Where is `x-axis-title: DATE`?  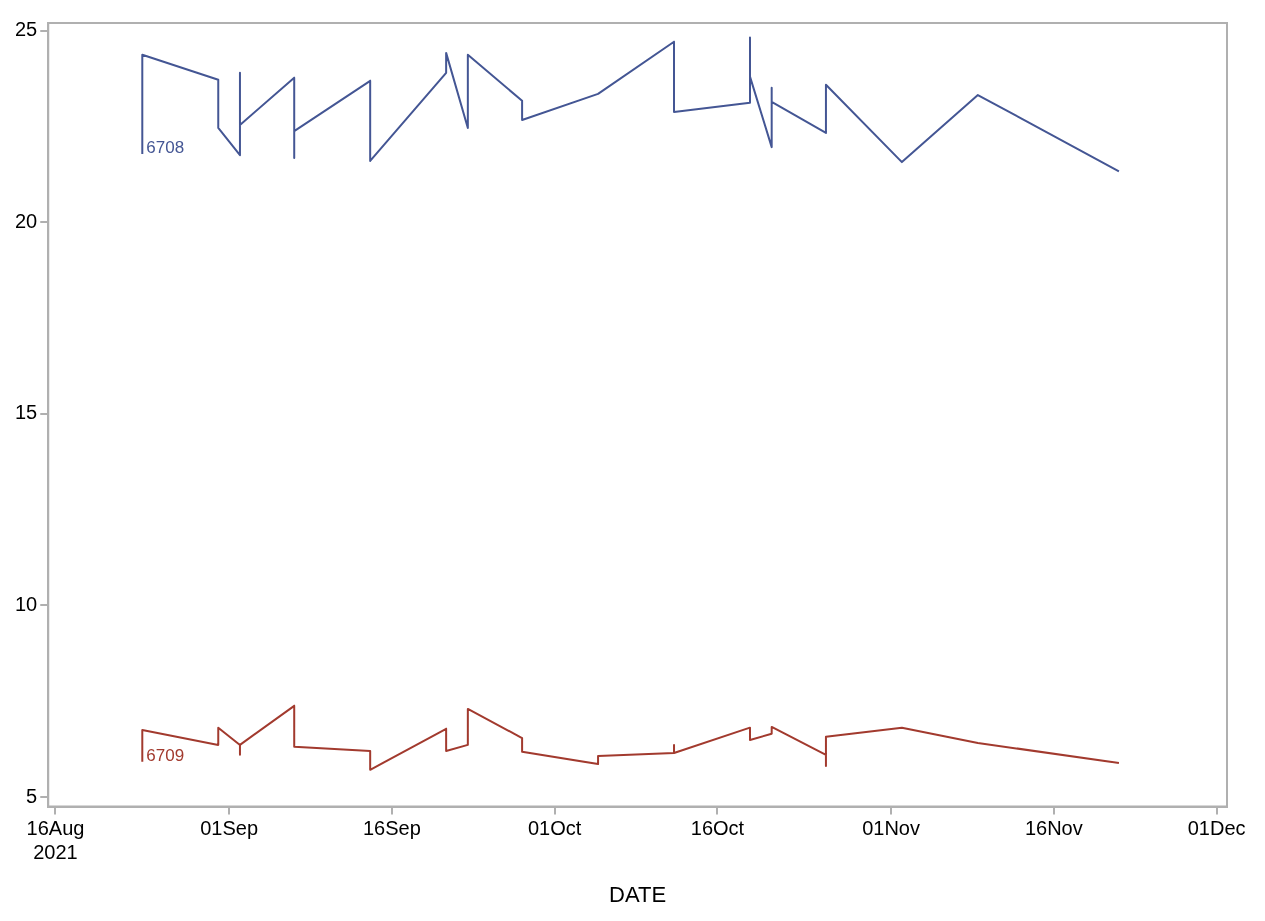
x-axis-title: DATE is located at coordinates (638, 894).